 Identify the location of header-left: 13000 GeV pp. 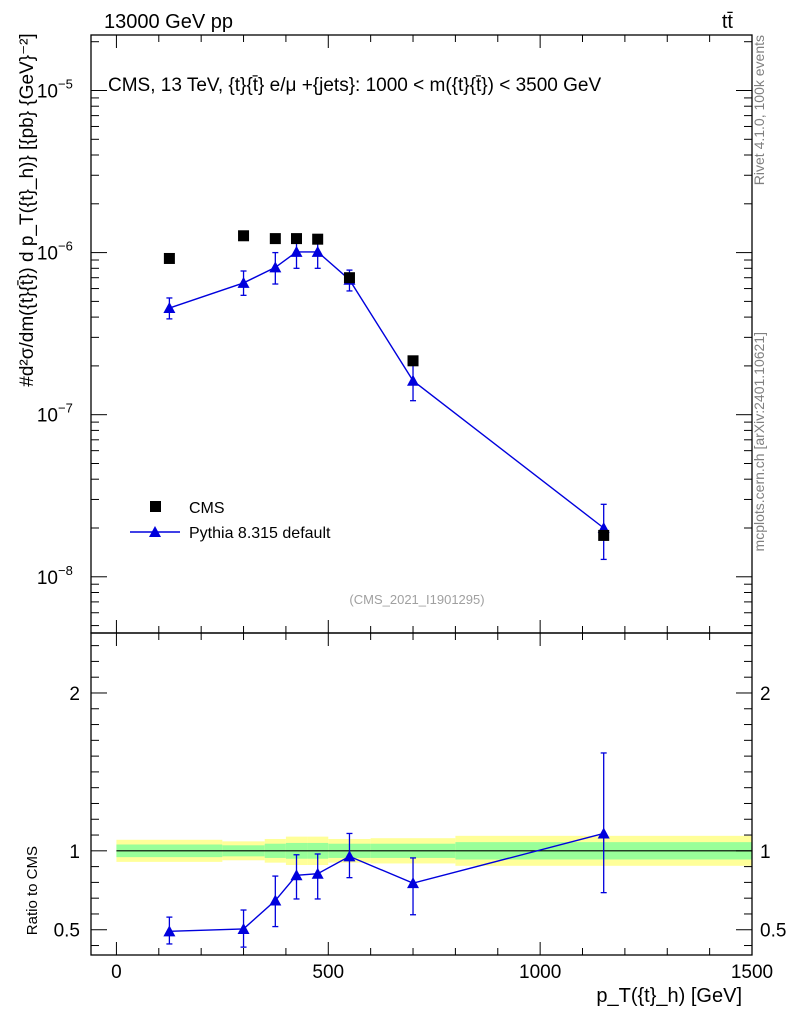
(168, 22).